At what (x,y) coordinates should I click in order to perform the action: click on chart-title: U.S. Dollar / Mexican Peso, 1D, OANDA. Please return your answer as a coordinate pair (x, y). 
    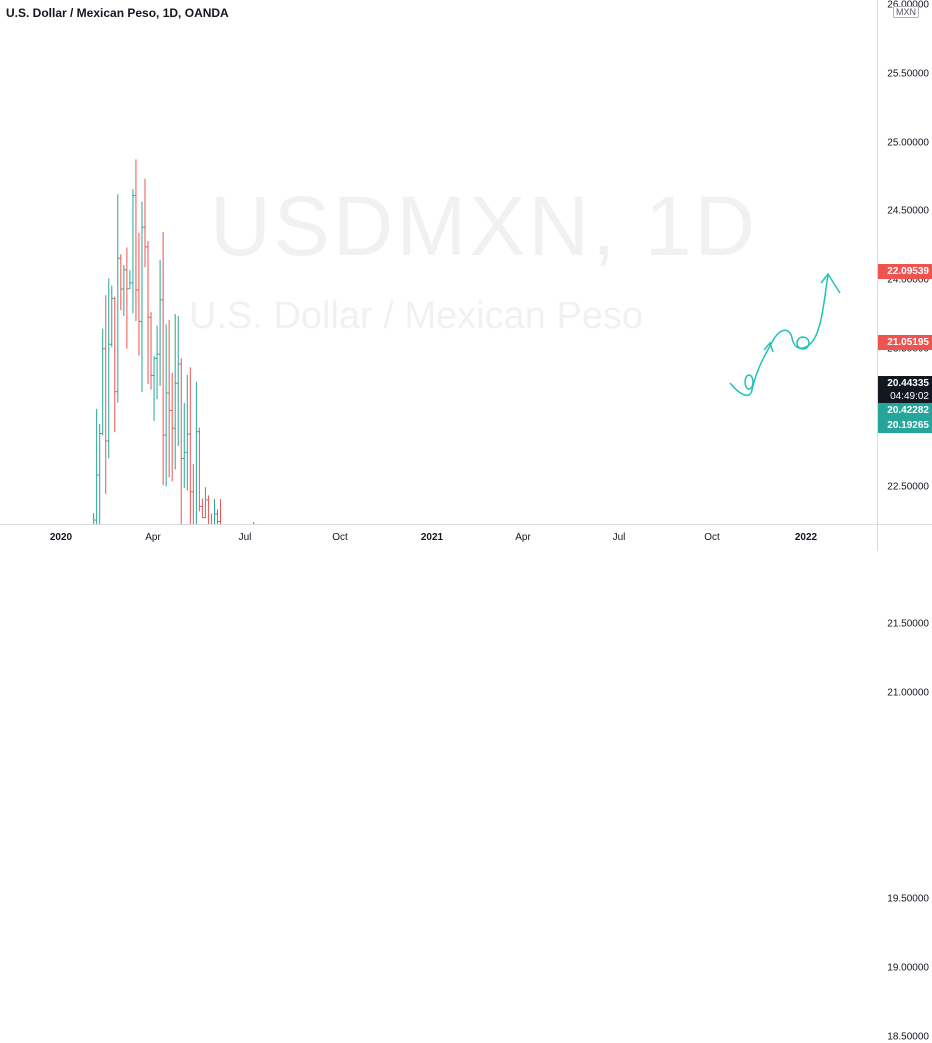
    Looking at the image, I should click on (117, 13).